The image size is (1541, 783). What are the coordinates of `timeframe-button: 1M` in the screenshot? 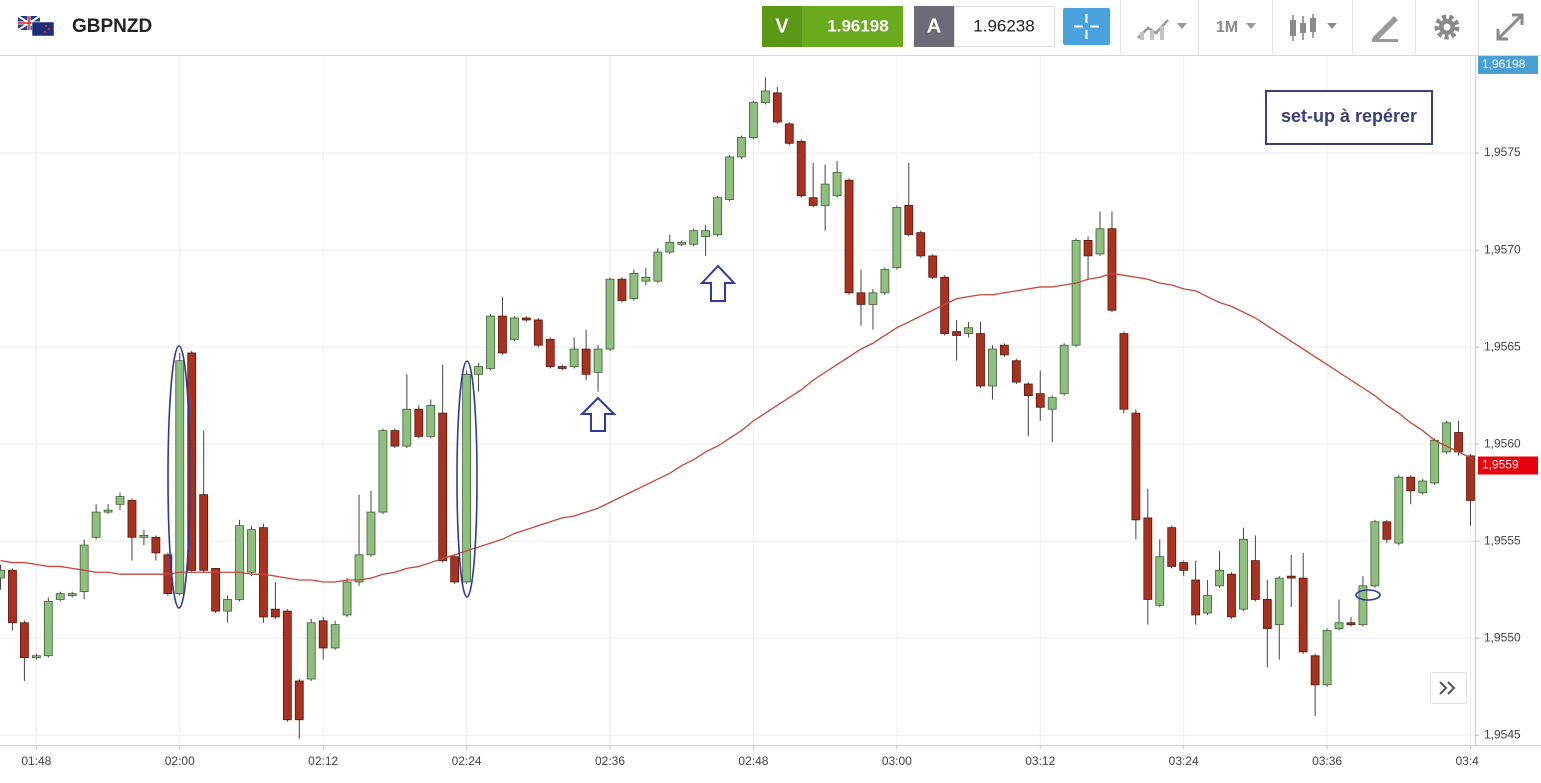 It's located at (1236, 27).